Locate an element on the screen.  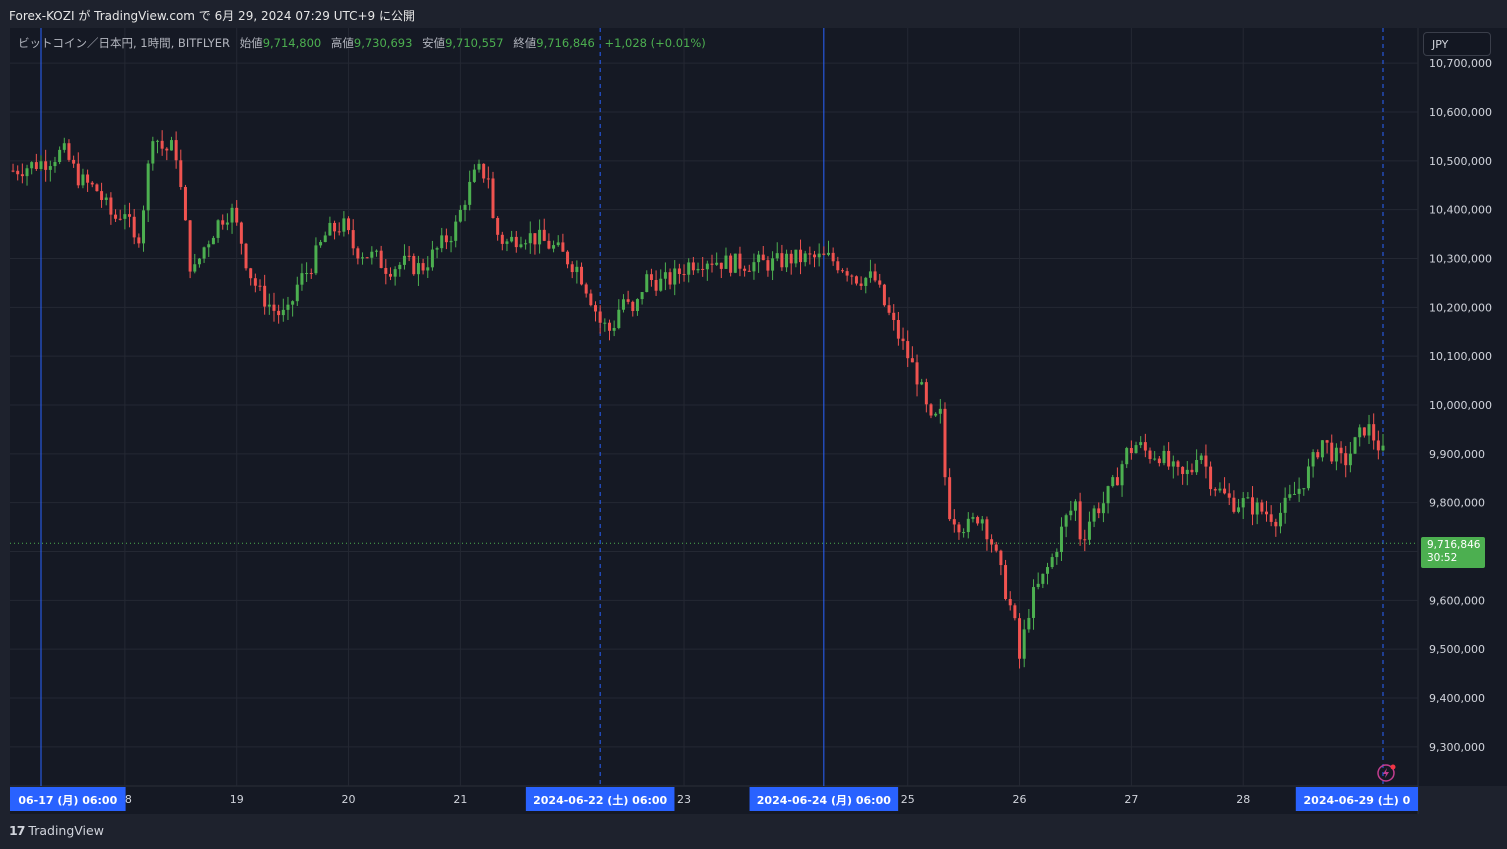
alert-lightning-icon is located at coordinates (1386, 773).